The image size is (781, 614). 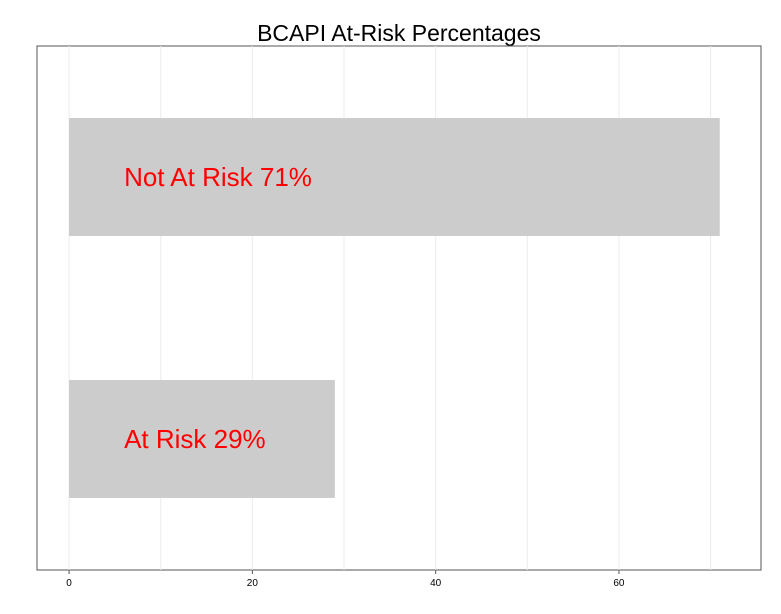 What do you see at coordinates (69, 583) in the screenshot?
I see `x-tick-label: 0` at bounding box center [69, 583].